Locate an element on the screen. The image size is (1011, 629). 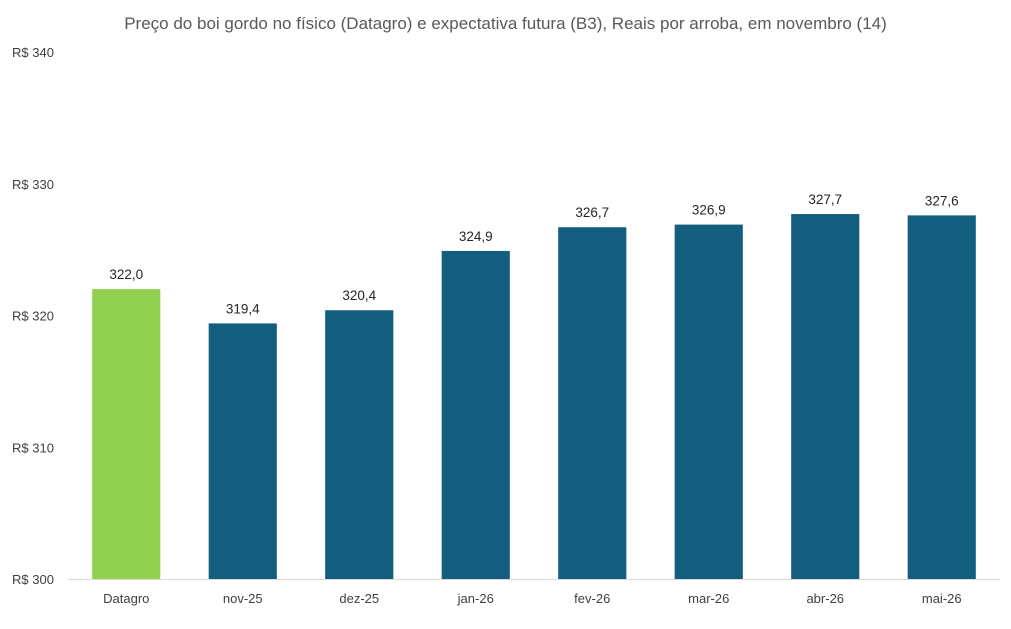
data-label: 326,9 is located at coordinates (709, 210).